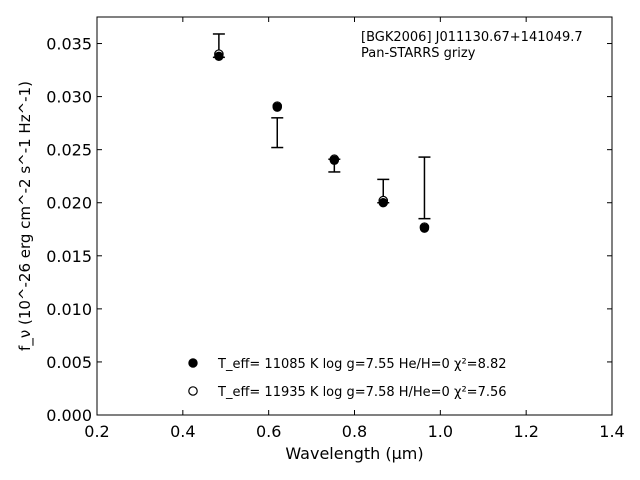 This screenshot has height=480, width=640. Describe the element at coordinates (96, 431) in the screenshot. I see `x-tick-label: 0.2` at that location.